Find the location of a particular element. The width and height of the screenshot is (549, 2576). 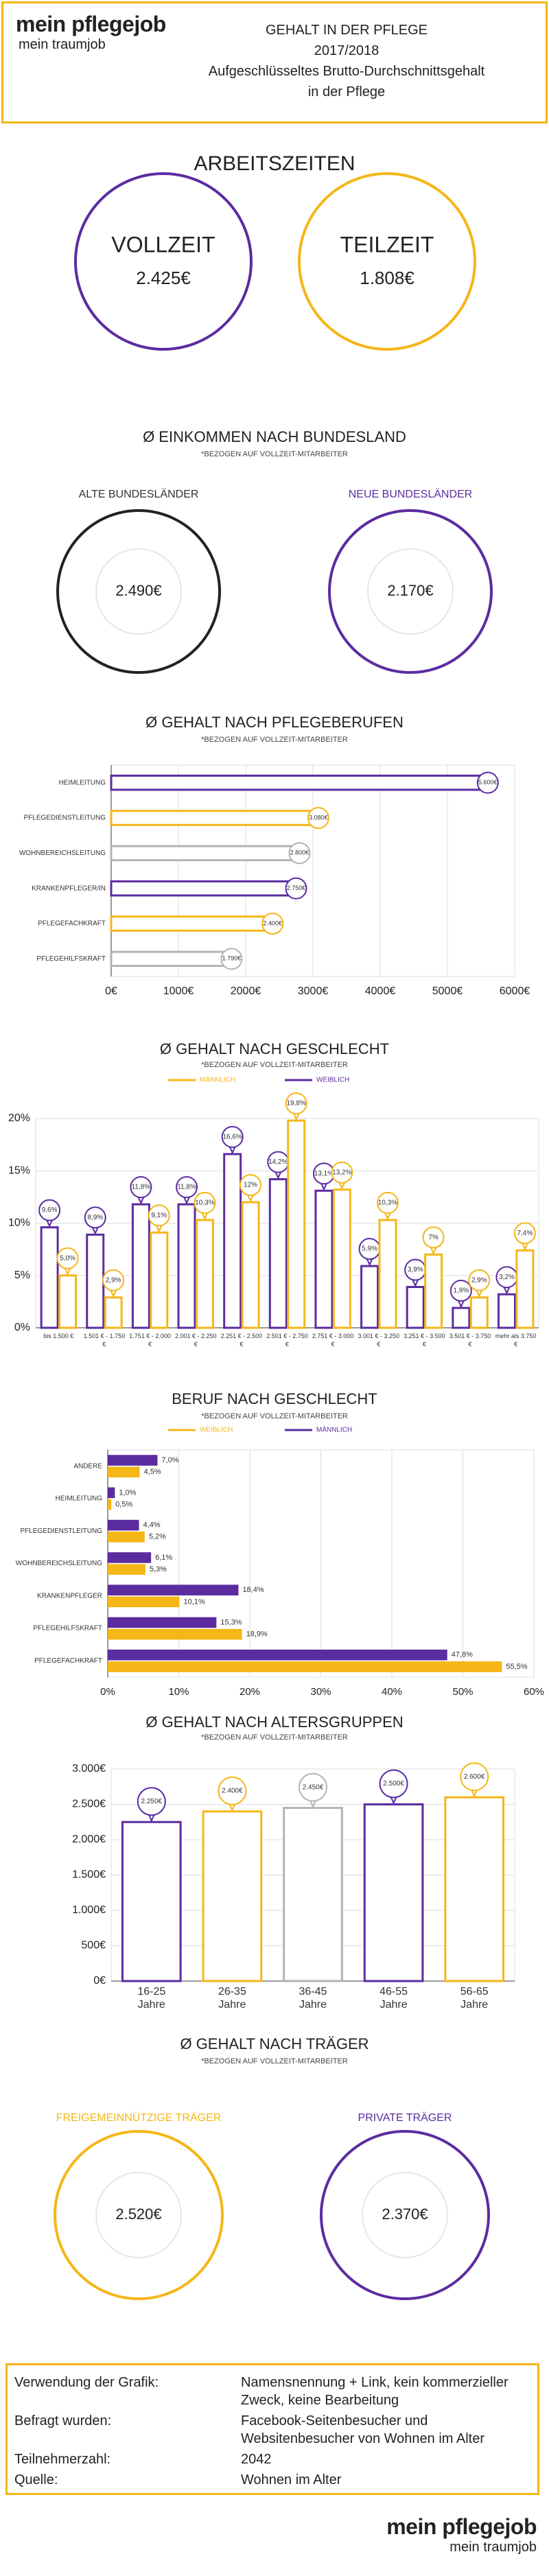

logo: mein pflegejob mein traumjob is located at coordinates (91, 32).